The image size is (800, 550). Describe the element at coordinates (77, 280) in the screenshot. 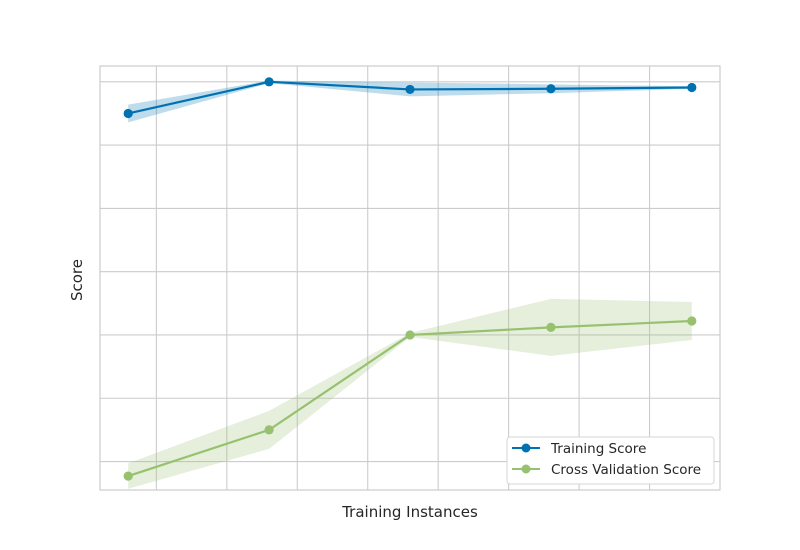

I see `y-axis-label: Score` at that location.